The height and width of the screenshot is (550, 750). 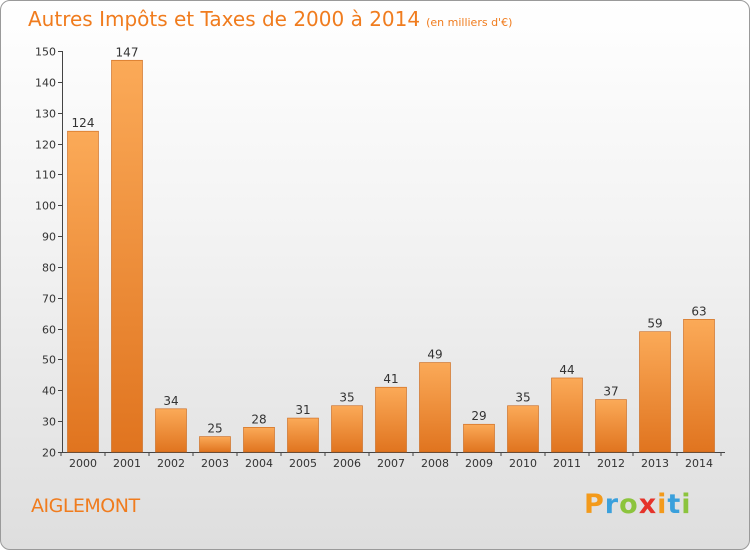 What do you see at coordinates (391, 419) in the screenshot?
I see `bar-2007` at bounding box center [391, 419].